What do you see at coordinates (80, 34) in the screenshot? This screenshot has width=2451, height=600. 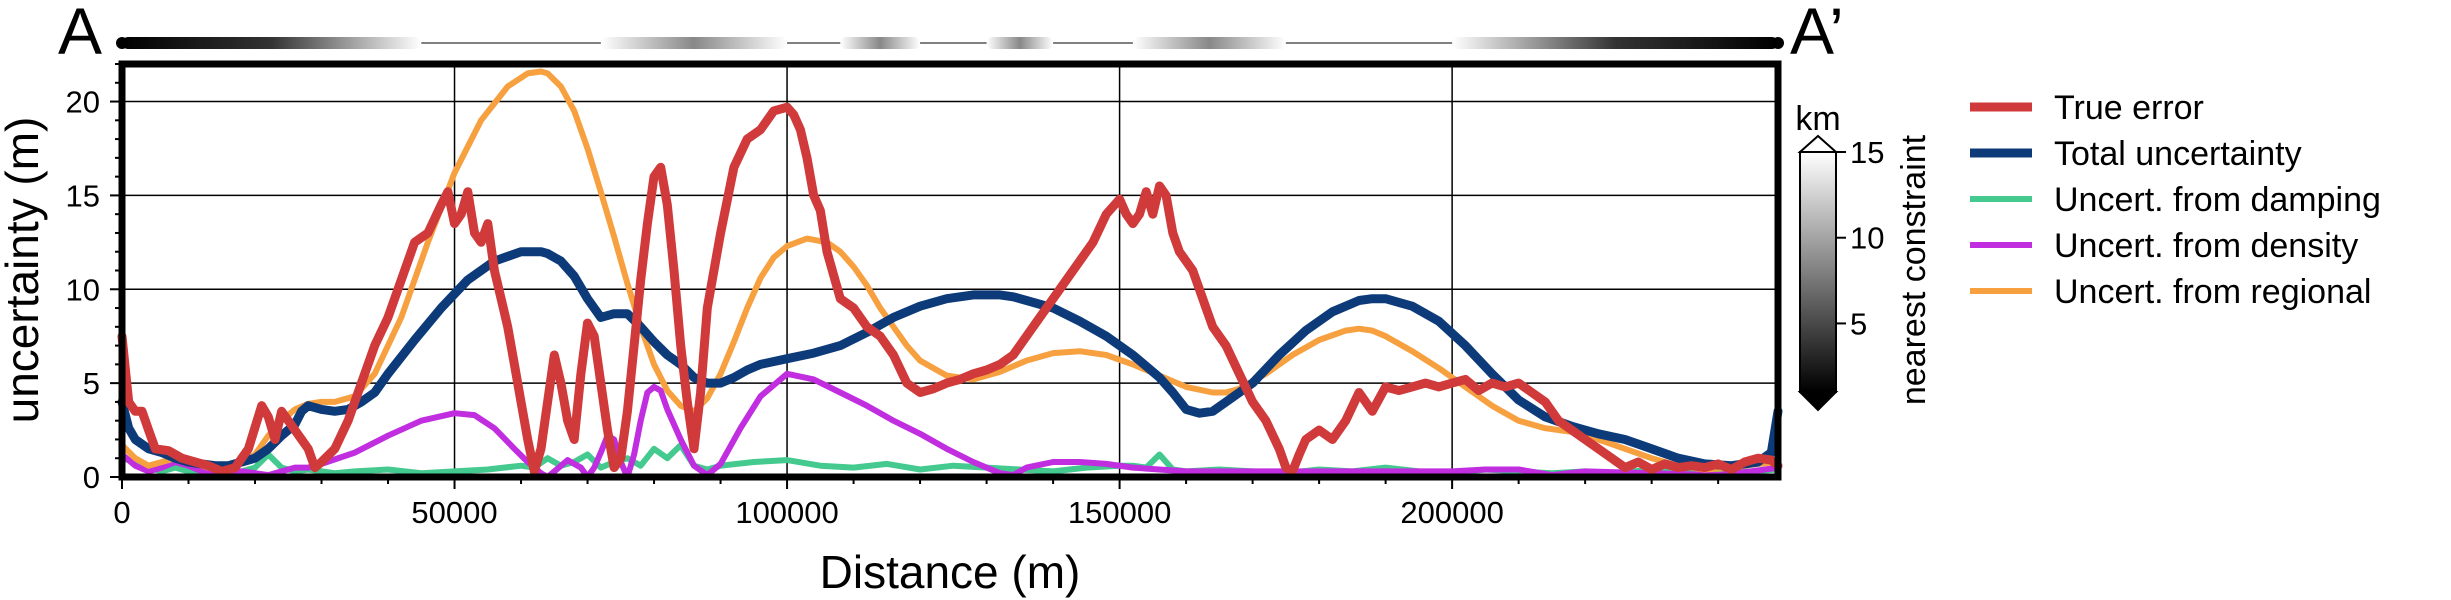 I see `section-start-label: A` at bounding box center [80, 34].